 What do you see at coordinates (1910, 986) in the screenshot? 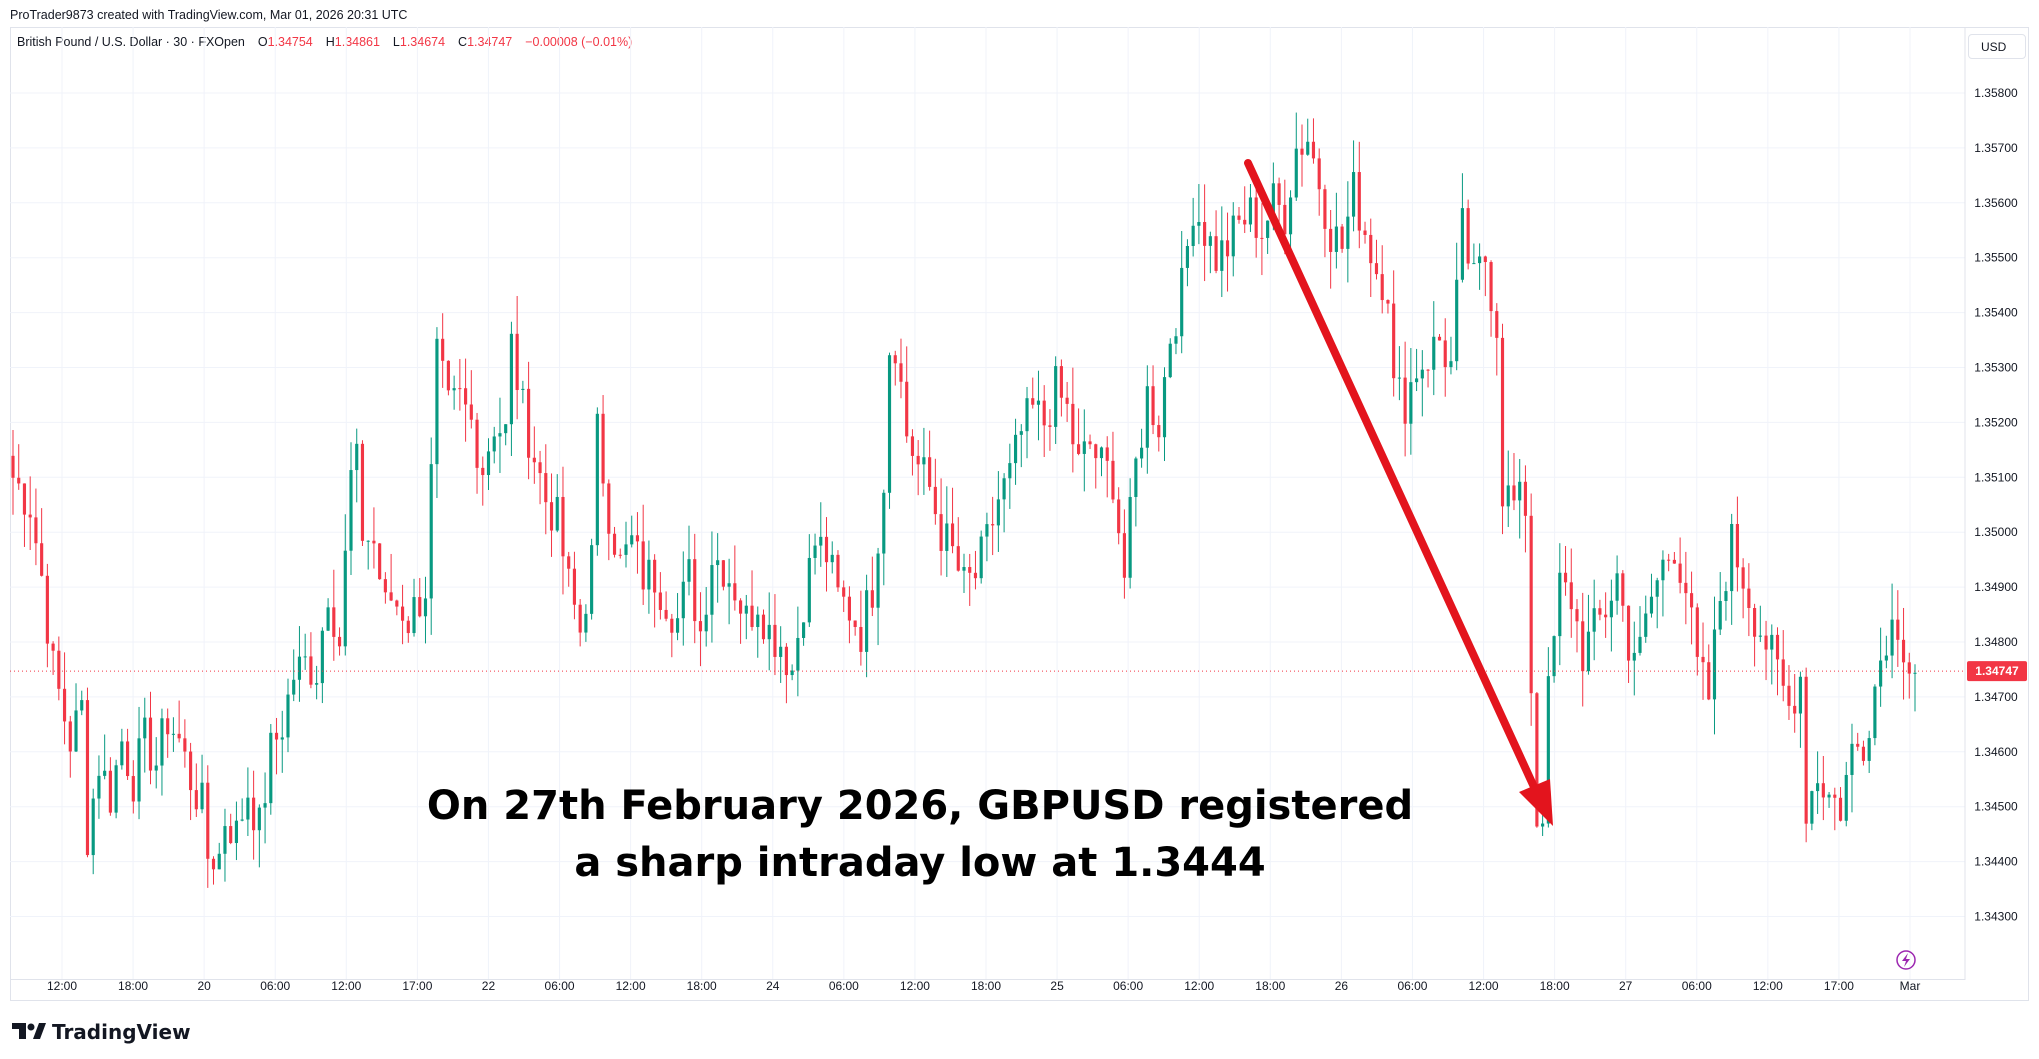
I see `time-tick-label: Mar` at bounding box center [1910, 986].